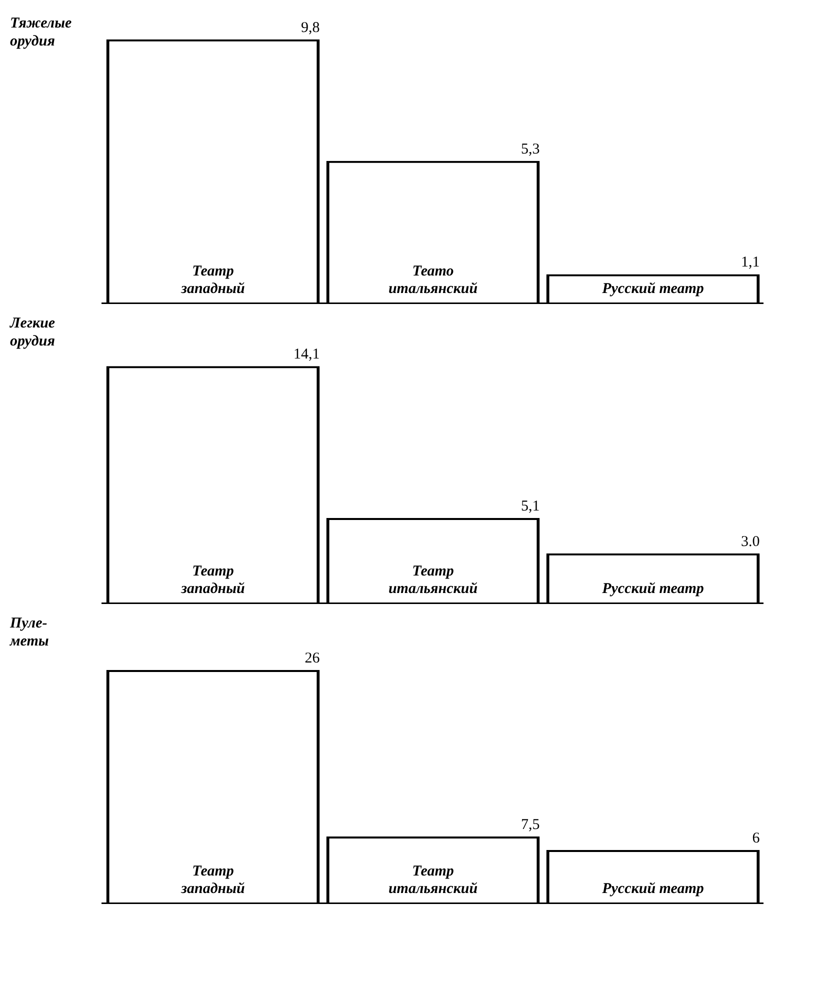  Describe the element at coordinates (41, 32) in the screenshot. I see `chart-title: Тяжелые орудия` at that location.